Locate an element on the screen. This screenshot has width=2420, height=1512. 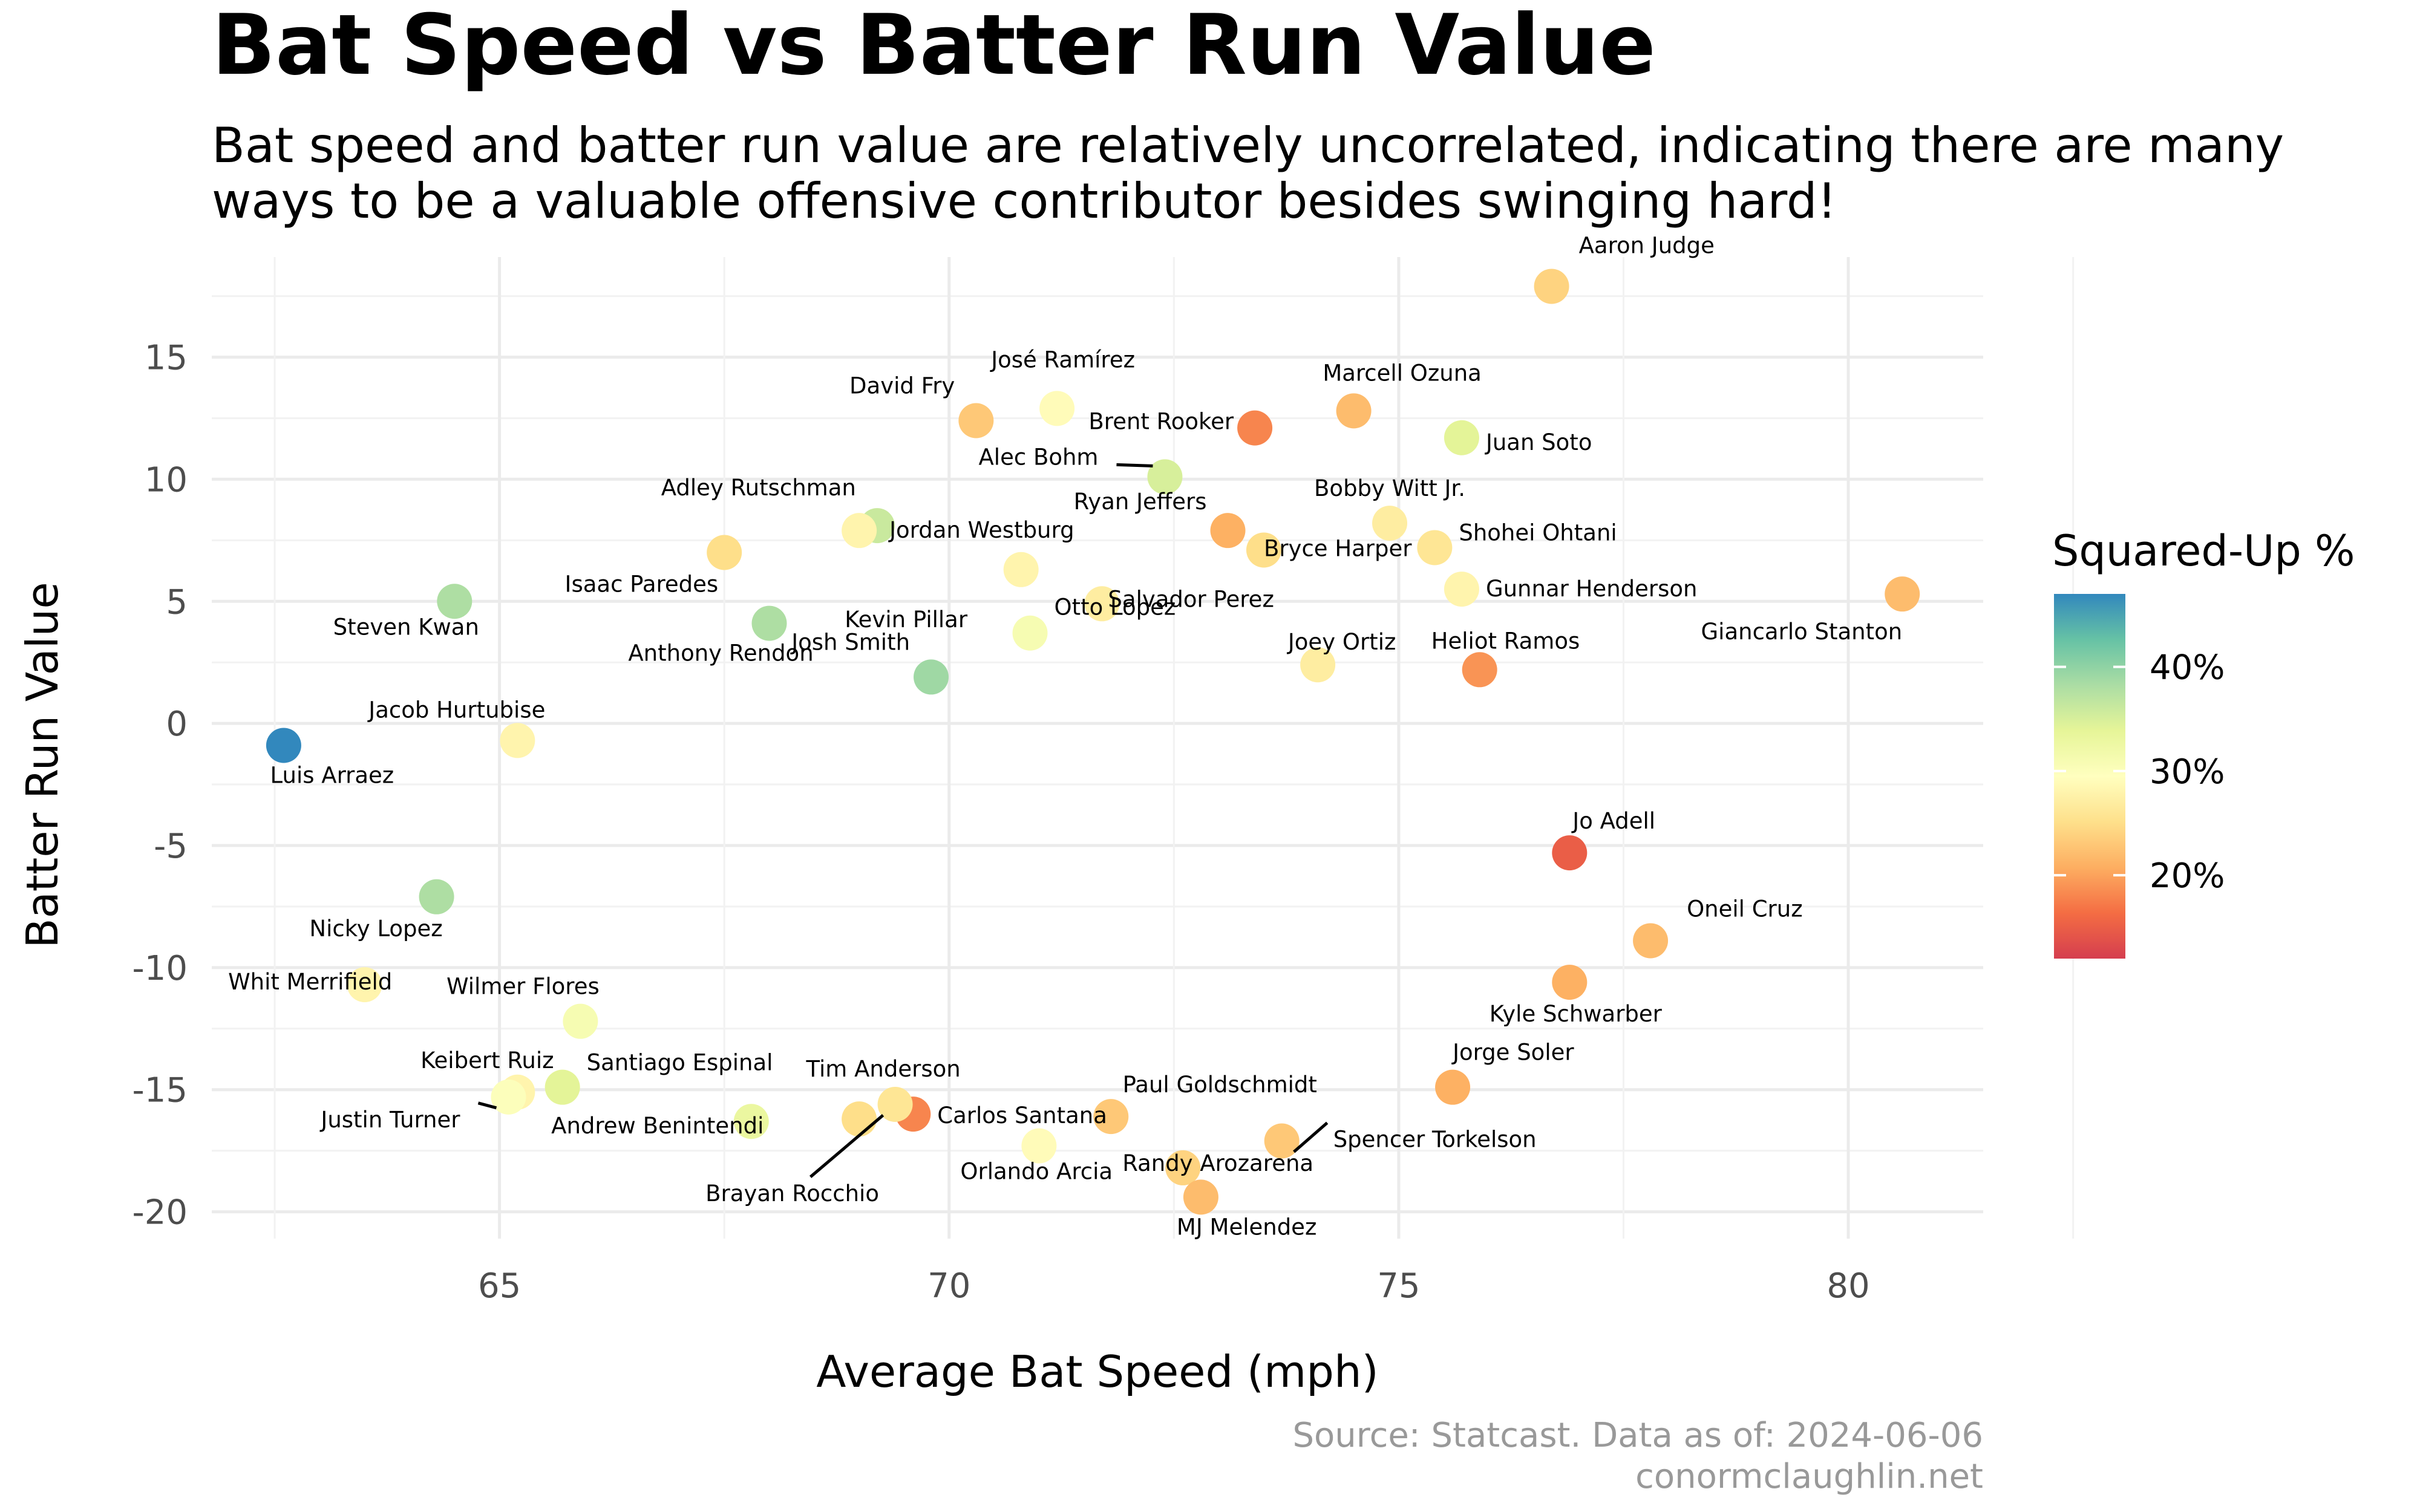
point-label: Salvador Perez is located at coordinates (1191, 599).